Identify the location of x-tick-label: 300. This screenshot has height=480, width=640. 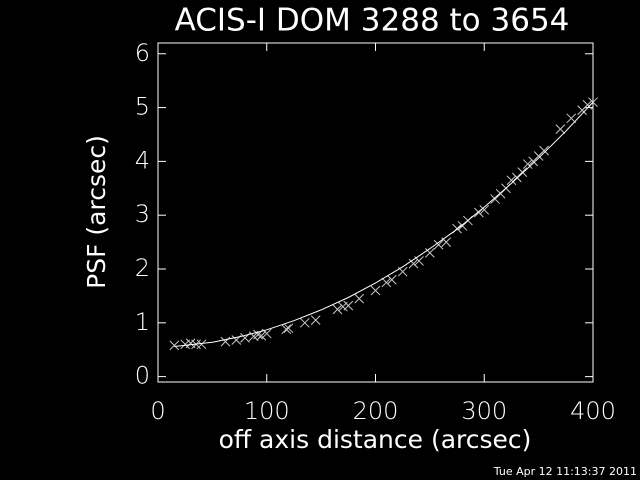
(484, 411).